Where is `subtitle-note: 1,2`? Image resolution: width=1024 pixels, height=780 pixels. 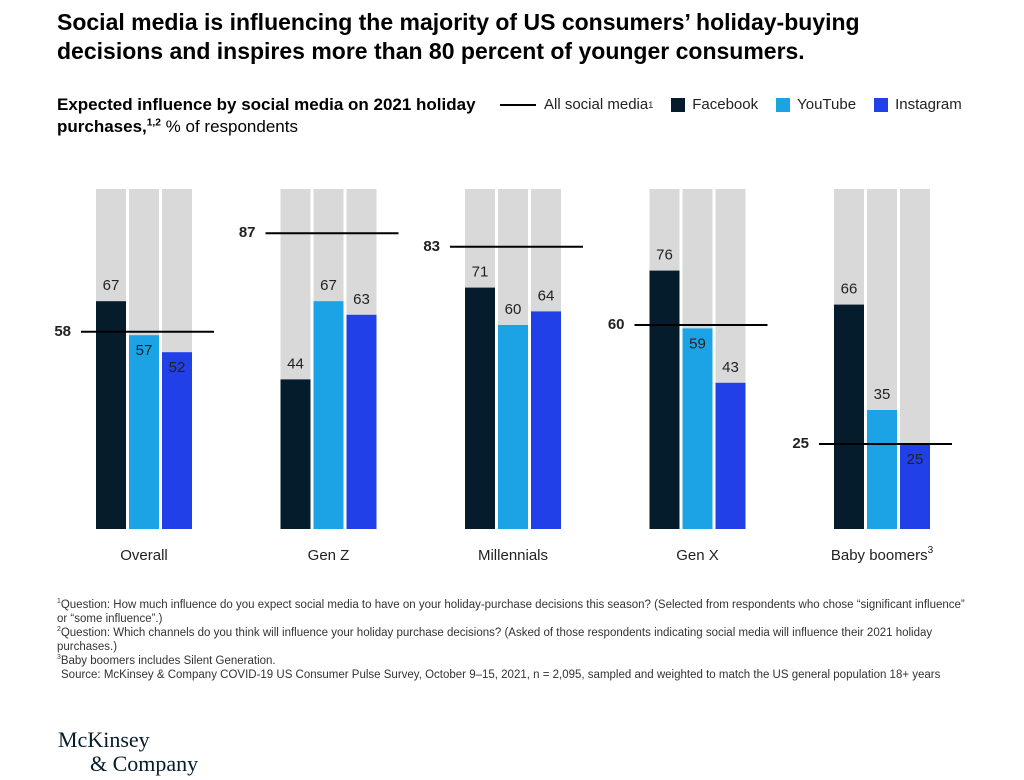
subtitle-note: 1,2 is located at coordinates (153, 123).